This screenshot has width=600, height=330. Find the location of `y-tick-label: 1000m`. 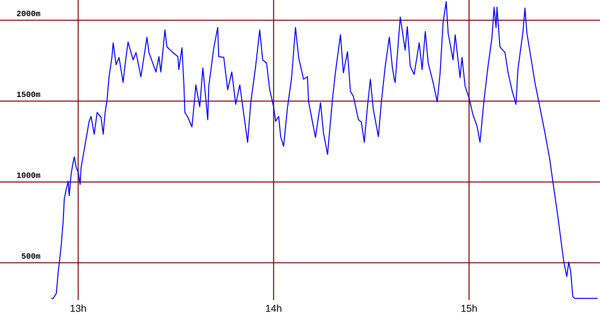

y-tick-label: 1000m is located at coordinates (28, 175).